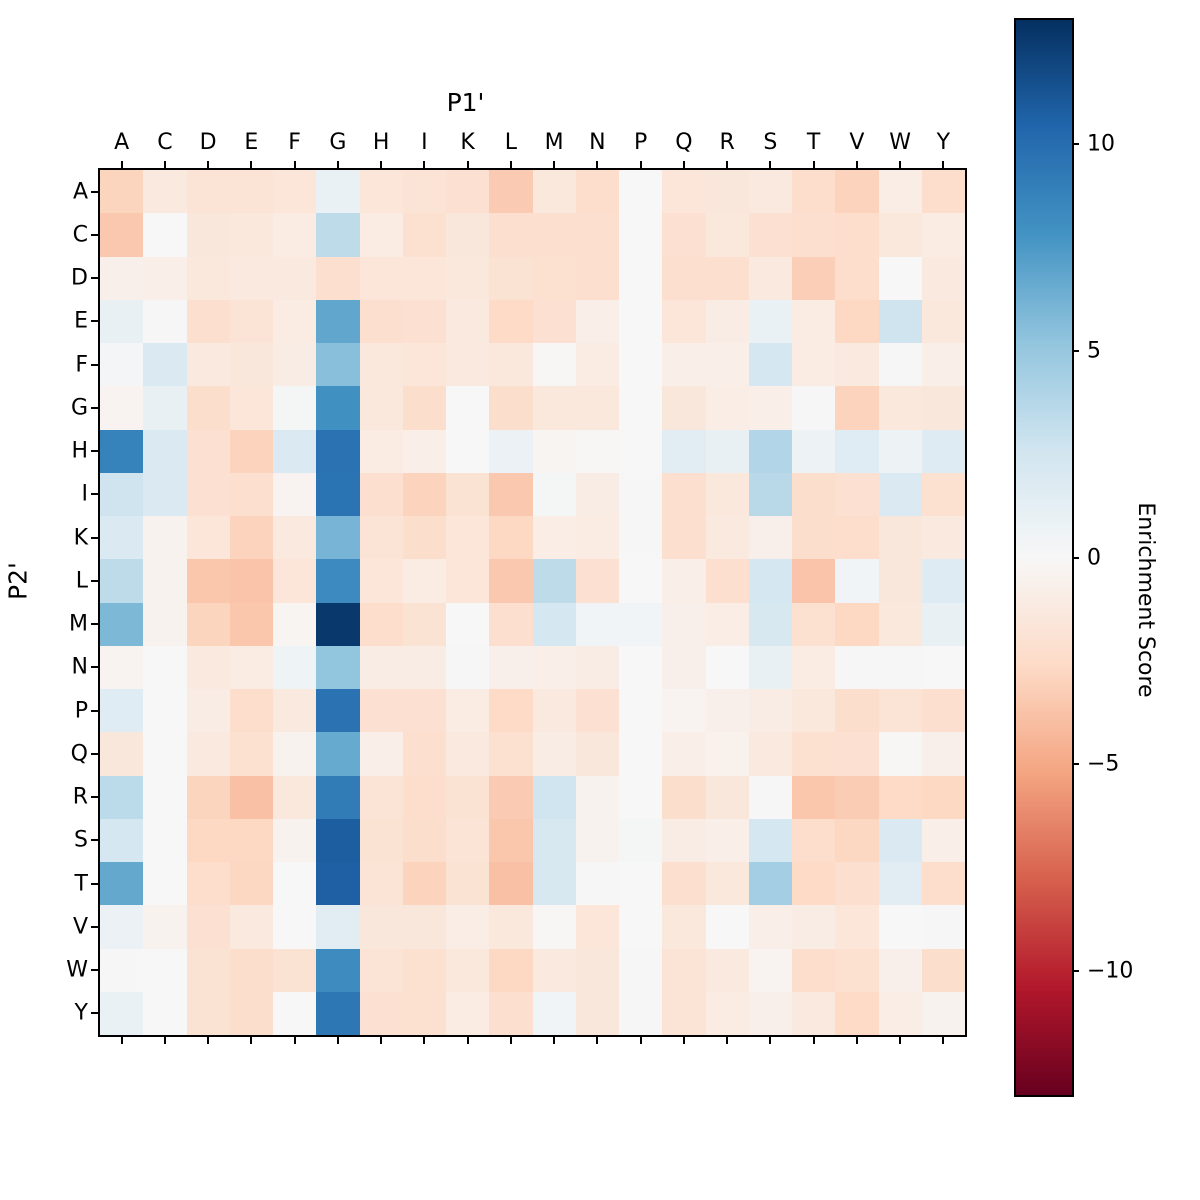 The image size is (1200, 1200). I want to click on heatmap-cell-DH, so click(381, 278).